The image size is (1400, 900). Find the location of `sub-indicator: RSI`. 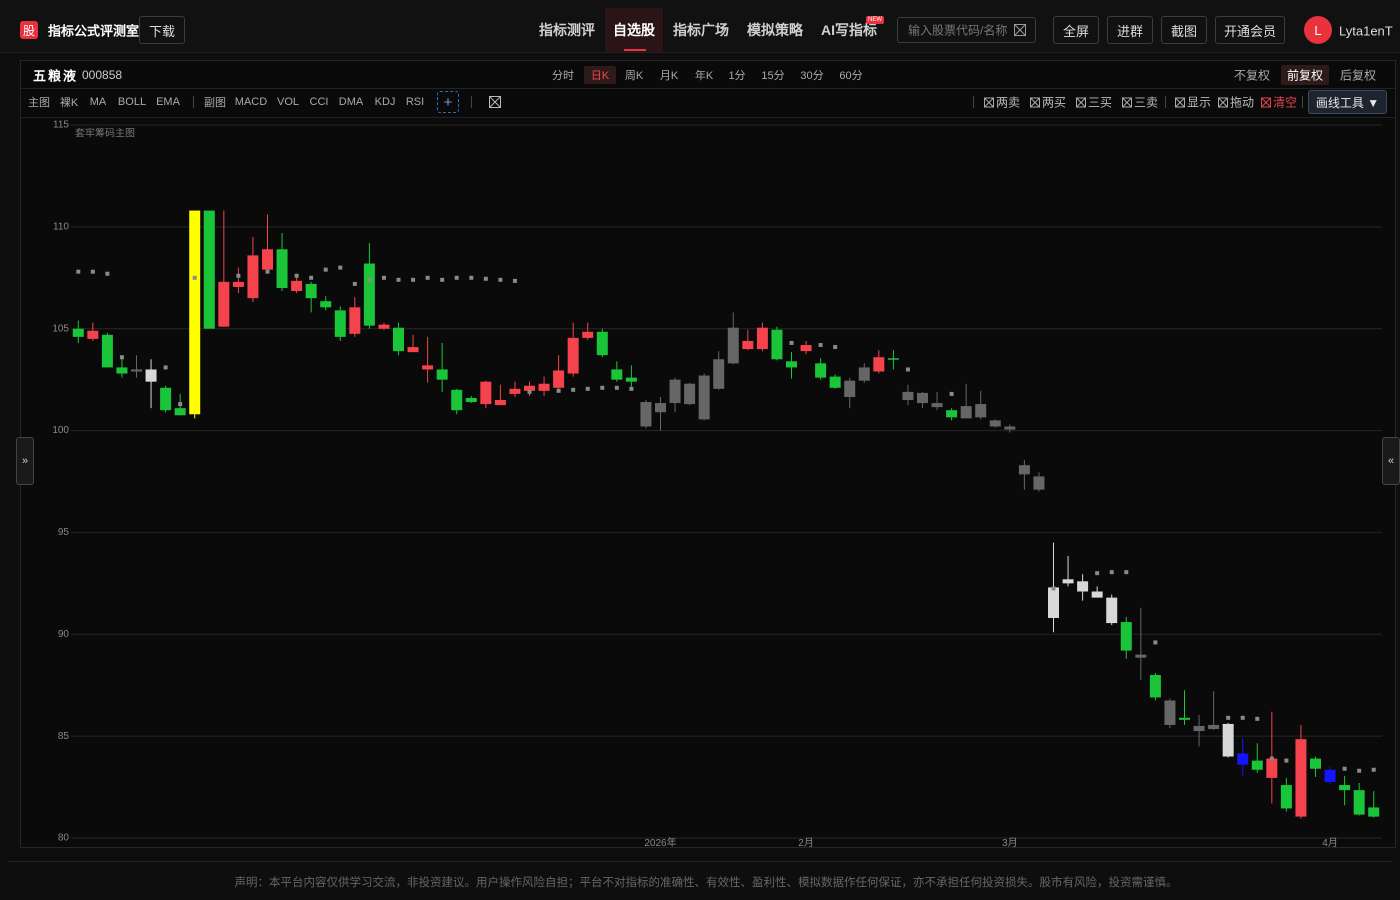

sub-indicator: RSI is located at coordinates (415, 102).